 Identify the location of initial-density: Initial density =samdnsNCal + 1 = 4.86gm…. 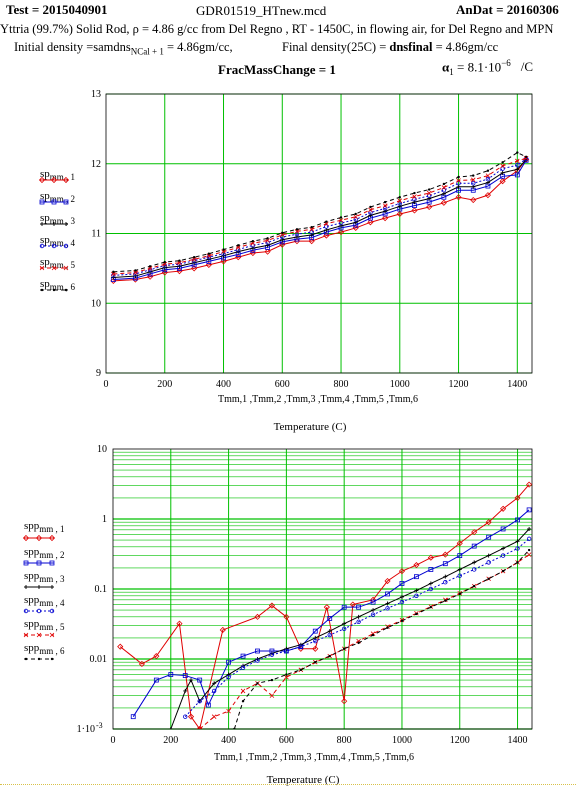
(123, 48).